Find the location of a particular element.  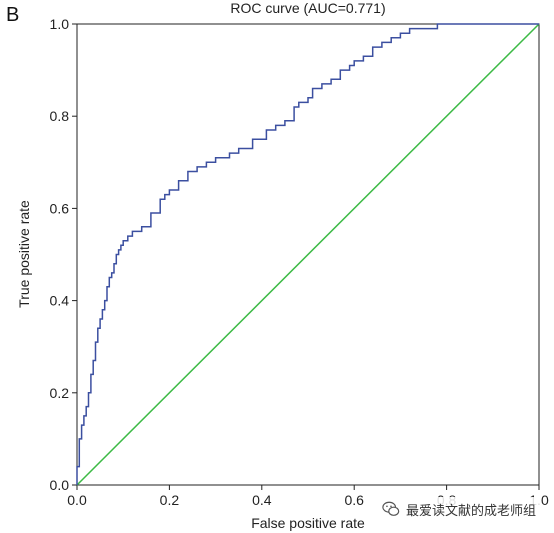

y-tick-label: 0.0 is located at coordinates (60, 485).